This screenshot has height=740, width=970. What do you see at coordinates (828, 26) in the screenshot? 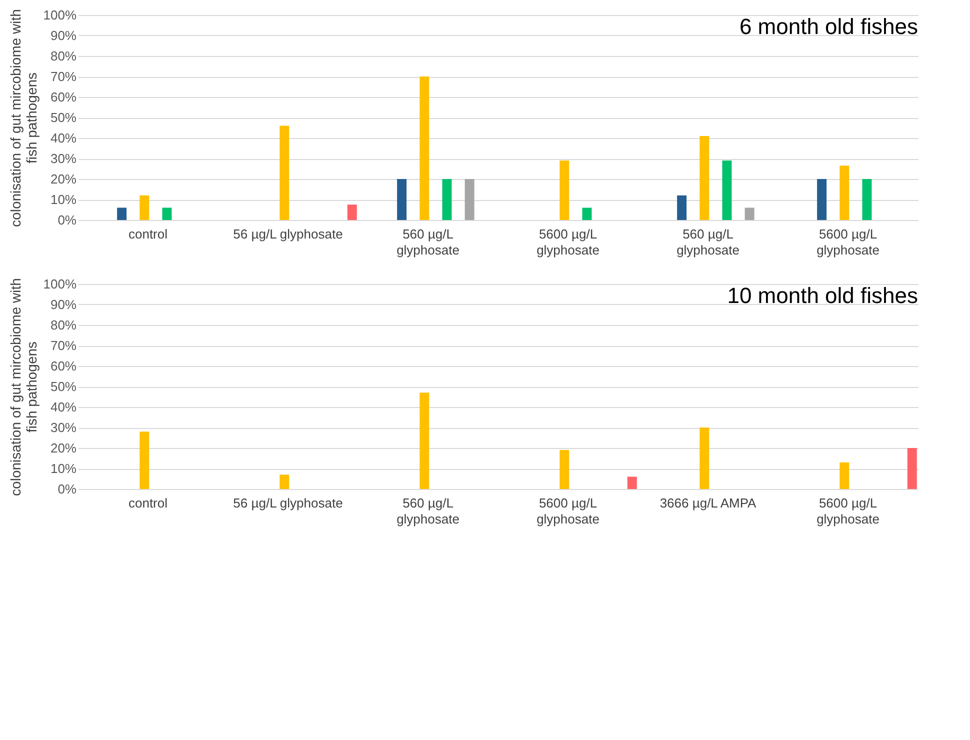
I see `chart-title: 6 month old fishes` at bounding box center [828, 26].